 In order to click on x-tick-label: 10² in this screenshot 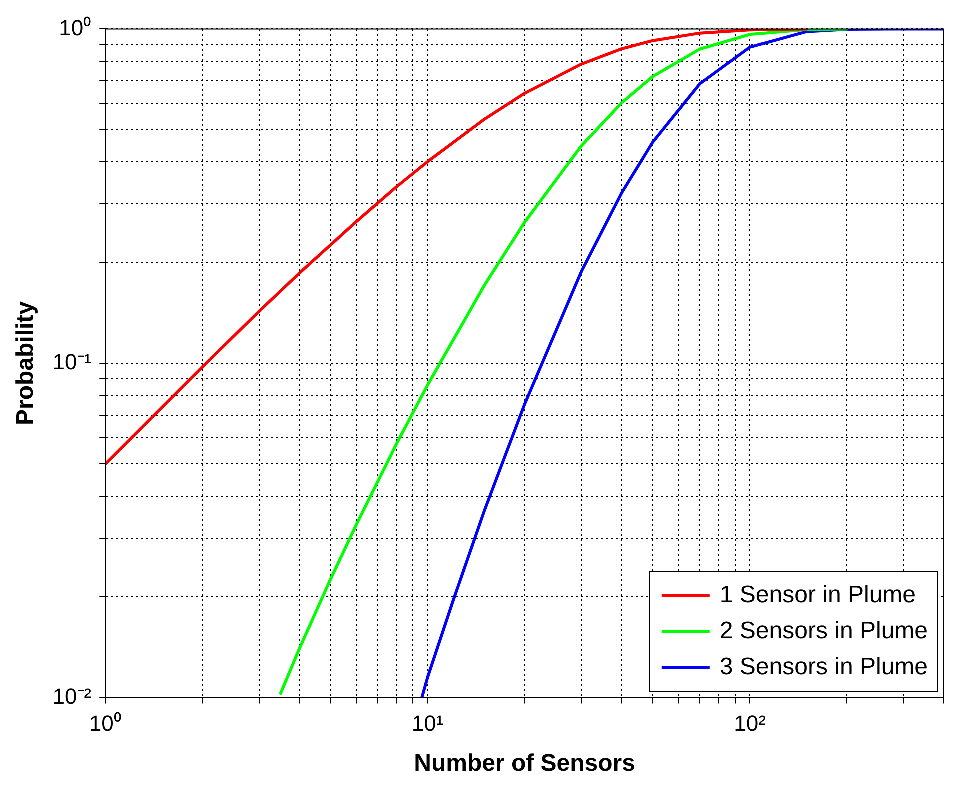, I will do `click(750, 723)`.